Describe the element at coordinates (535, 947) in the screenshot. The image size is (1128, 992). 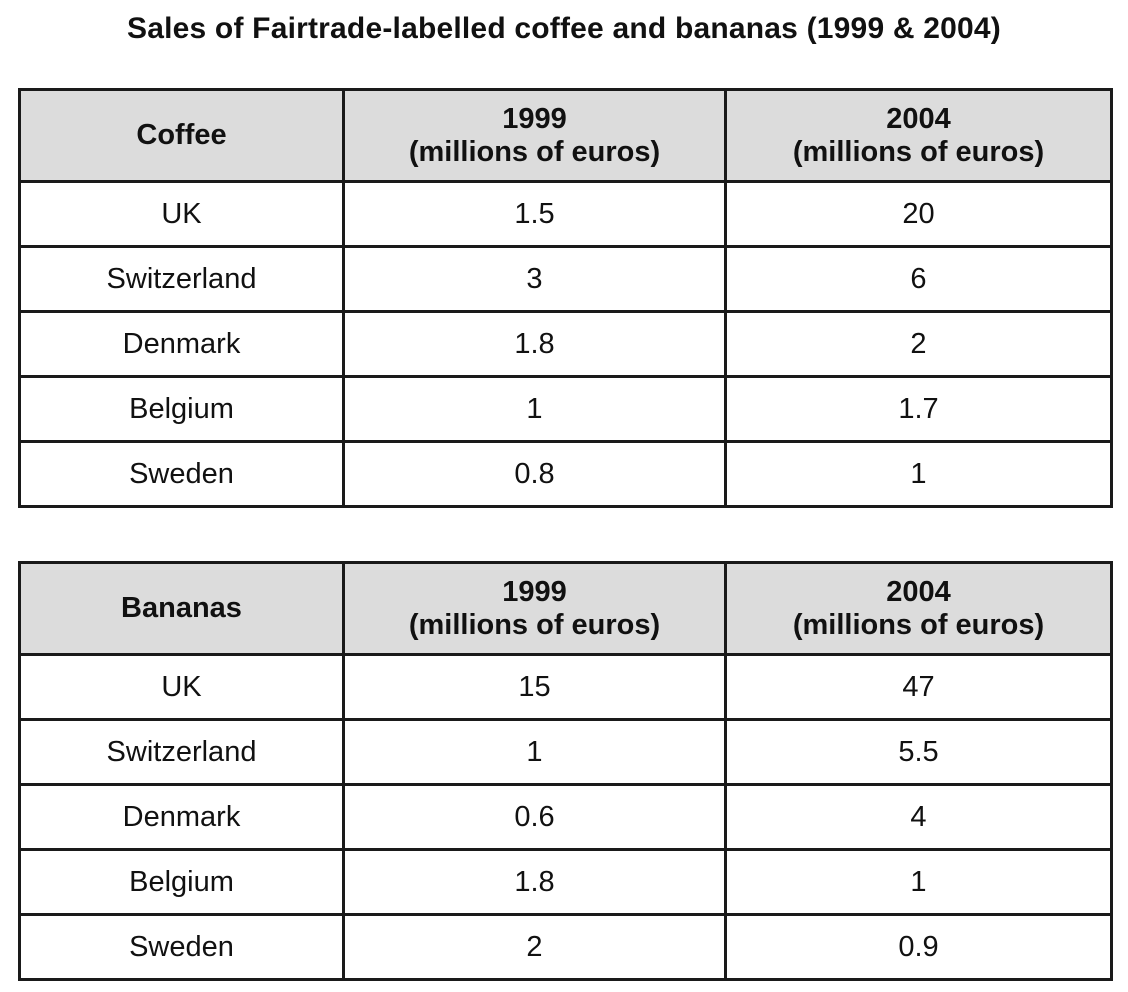
I see `value-cell-1999: 2` at that location.